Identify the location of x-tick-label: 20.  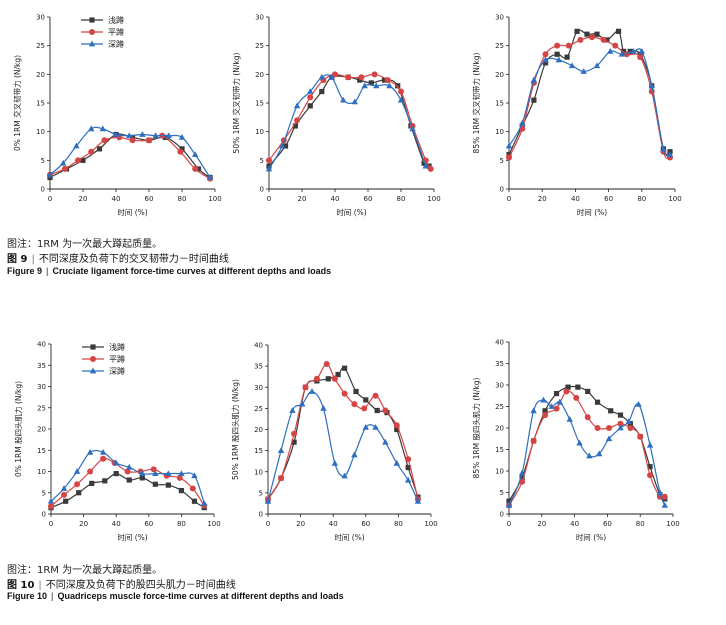
(542, 199).